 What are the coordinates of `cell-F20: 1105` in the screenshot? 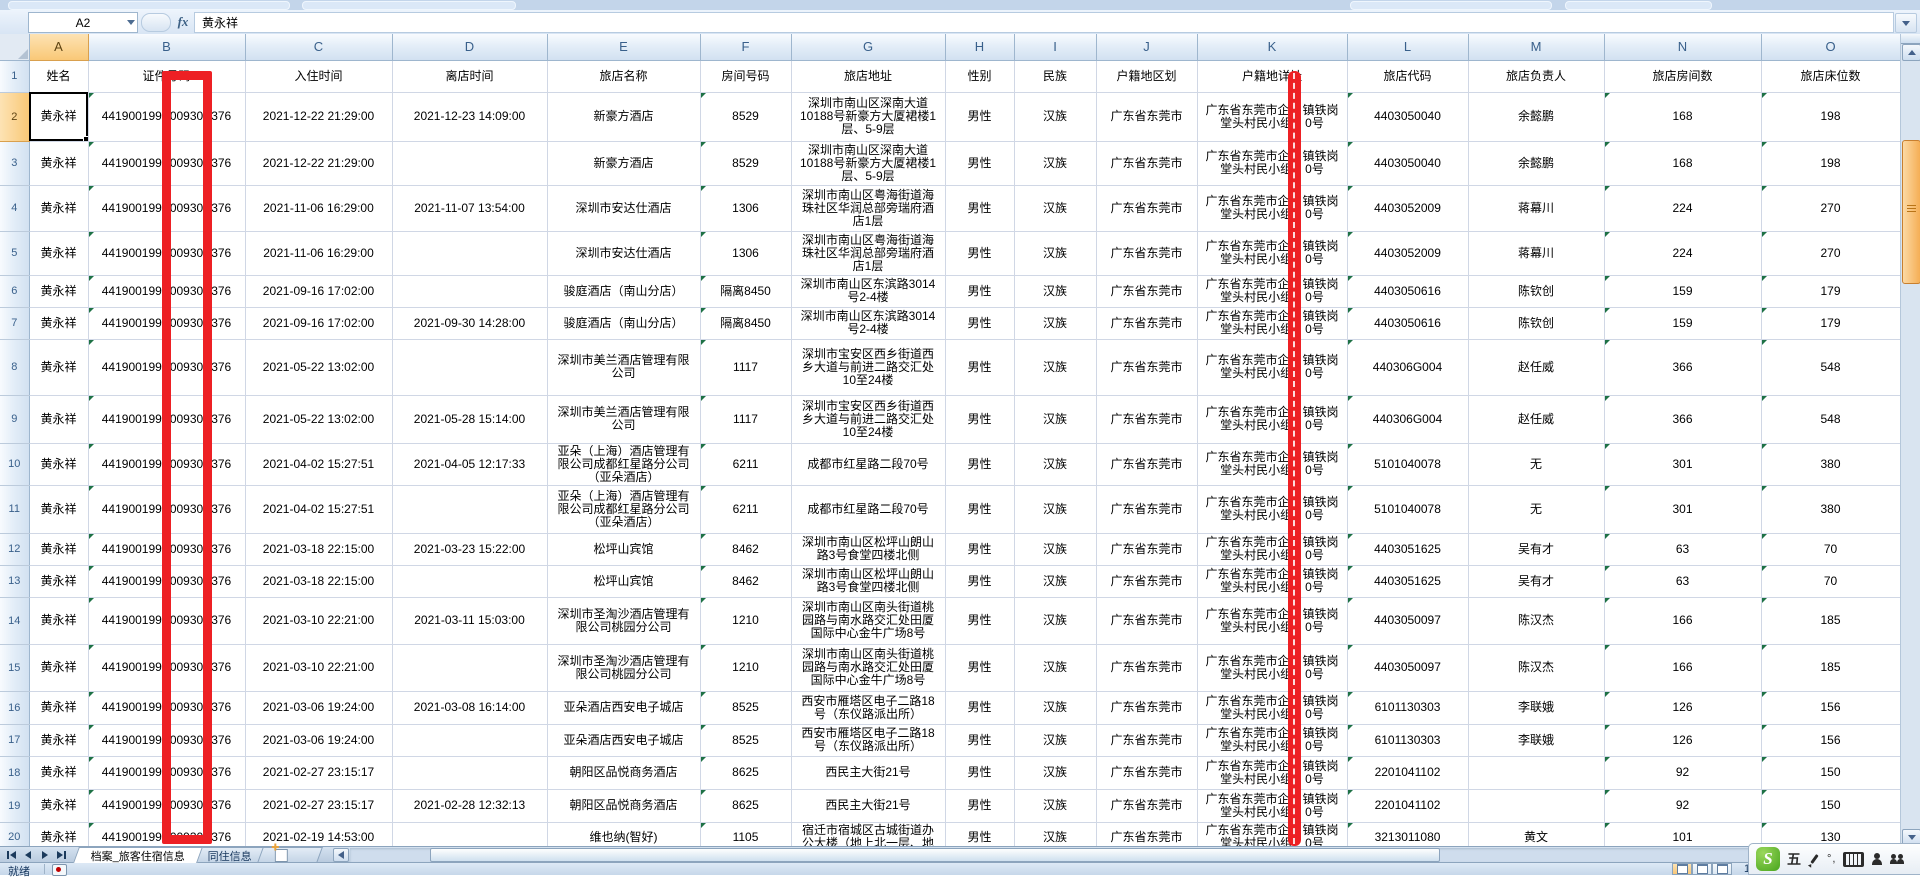 It's located at (746, 834).